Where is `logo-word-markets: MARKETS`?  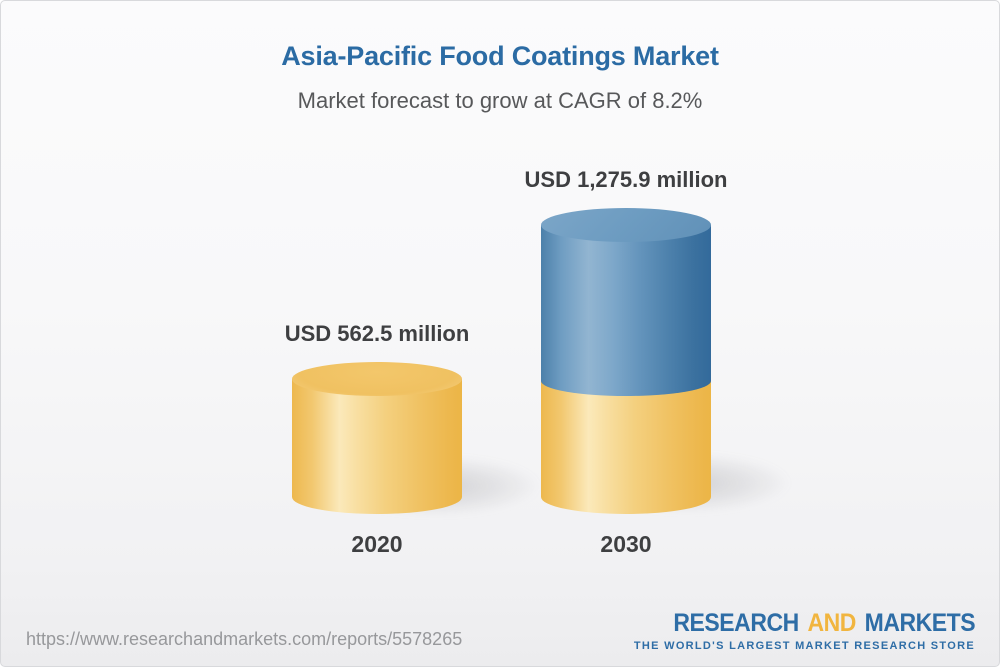 logo-word-markets: MARKETS is located at coordinates (919, 623).